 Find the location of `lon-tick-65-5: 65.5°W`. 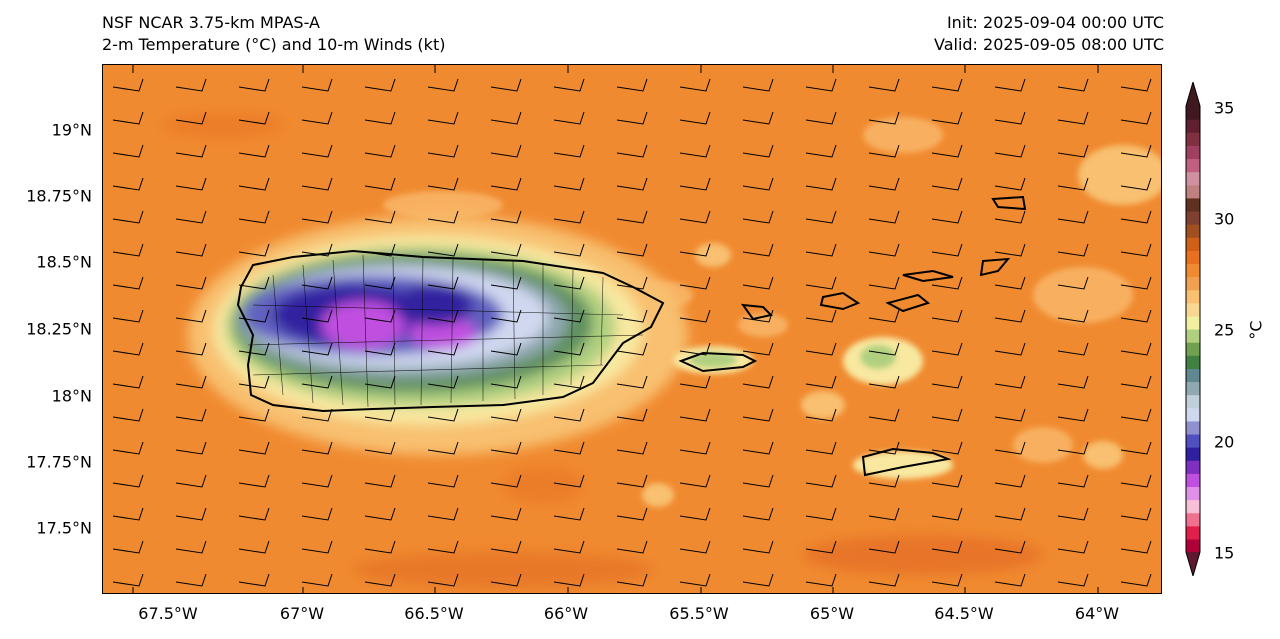

lon-tick-65-5: 65.5°W is located at coordinates (699, 613).